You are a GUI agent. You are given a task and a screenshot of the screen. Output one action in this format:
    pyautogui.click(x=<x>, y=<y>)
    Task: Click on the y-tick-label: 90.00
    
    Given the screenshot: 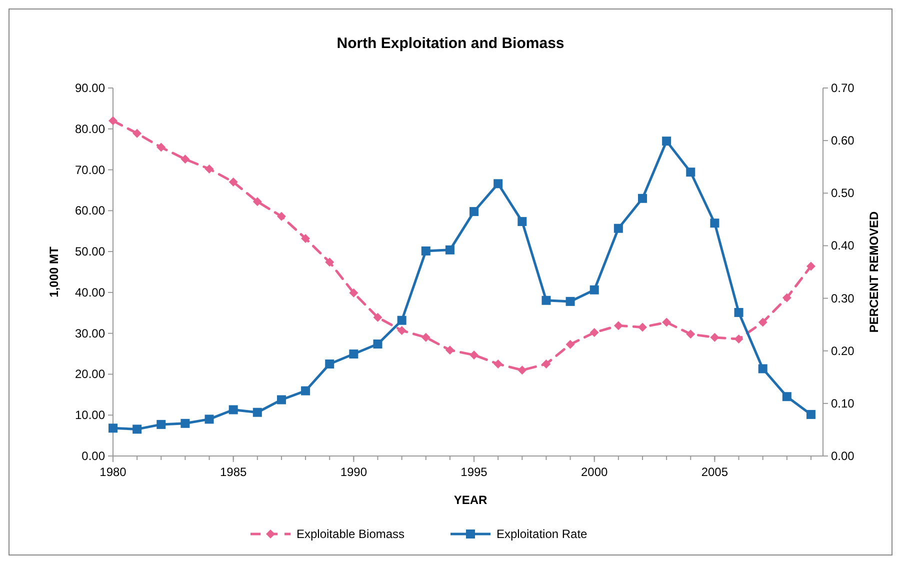 What is the action you would take?
    pyautogui.click(x=90, y=88)
    